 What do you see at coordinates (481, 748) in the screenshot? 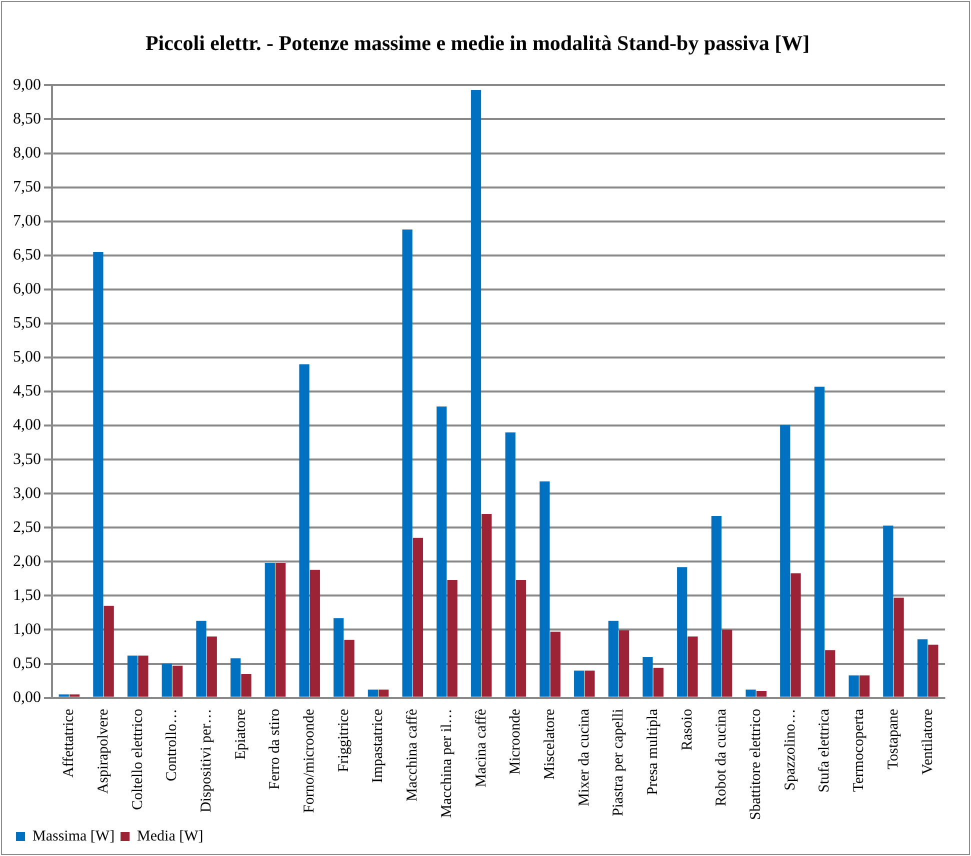
I see `x-tick-label: Macina caffè` at bounding box center [481, 748].